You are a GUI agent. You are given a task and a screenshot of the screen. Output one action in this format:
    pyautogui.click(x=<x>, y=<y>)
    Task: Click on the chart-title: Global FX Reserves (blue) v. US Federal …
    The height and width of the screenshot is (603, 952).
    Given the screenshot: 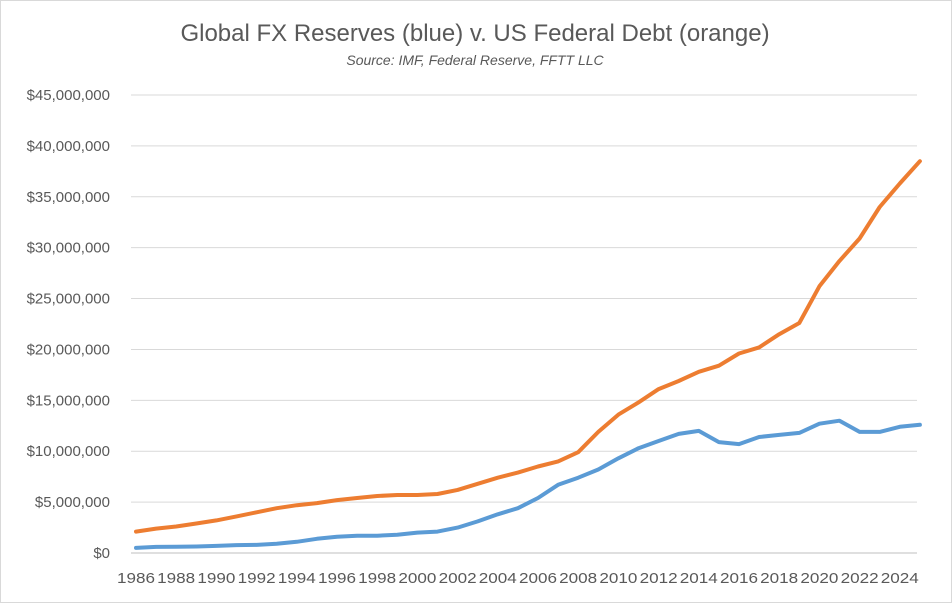 What is the action you would take?
    pyautogui.click(x=475, y=33)
    